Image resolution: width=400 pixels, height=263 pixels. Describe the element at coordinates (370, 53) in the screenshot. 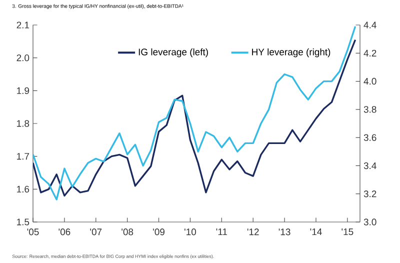

I see `y2-tick-label: 4.2` at that location.